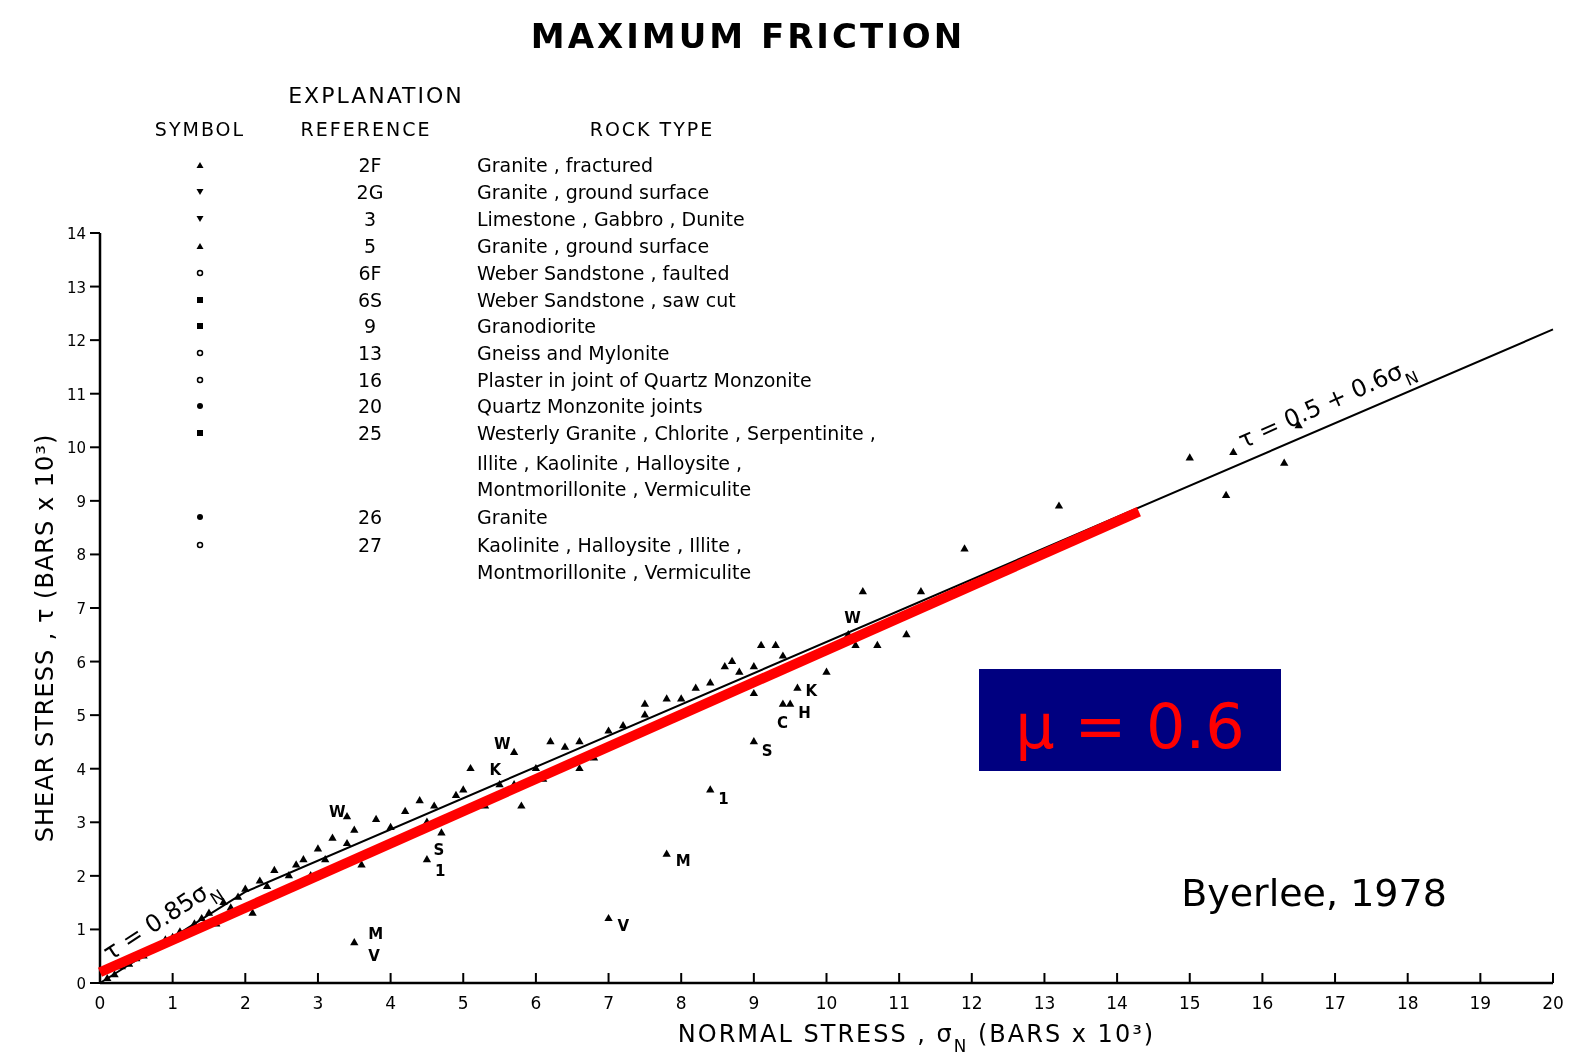  Describe the element at coordinates (81, 984) in the screenshot. I see `y-tick-label: 0` at that location.